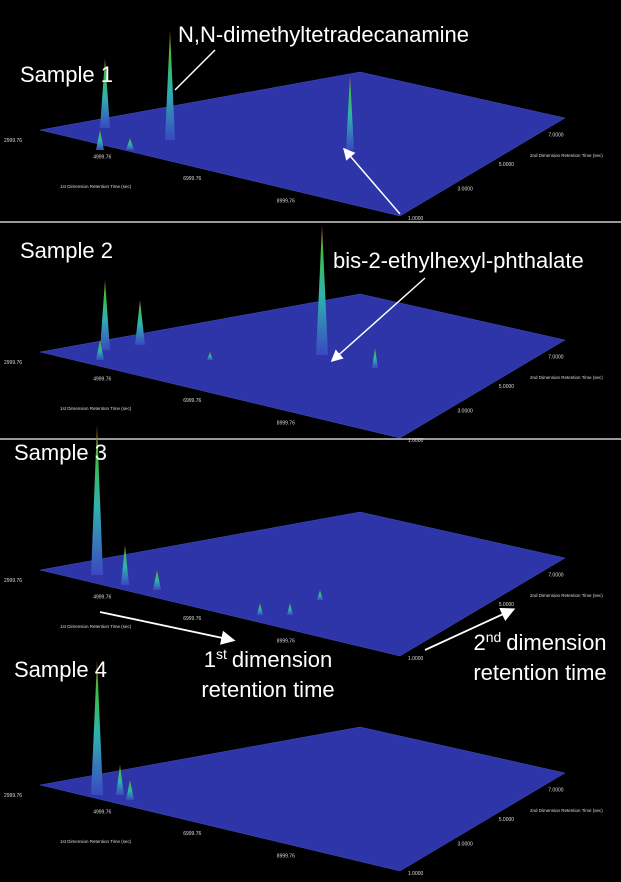 This screenshot has height=882, width=621. What do you see at coordinates (66, 250) in the screenshot?
I see `panel-label: Sample 2` at bounding box center [66, 250].